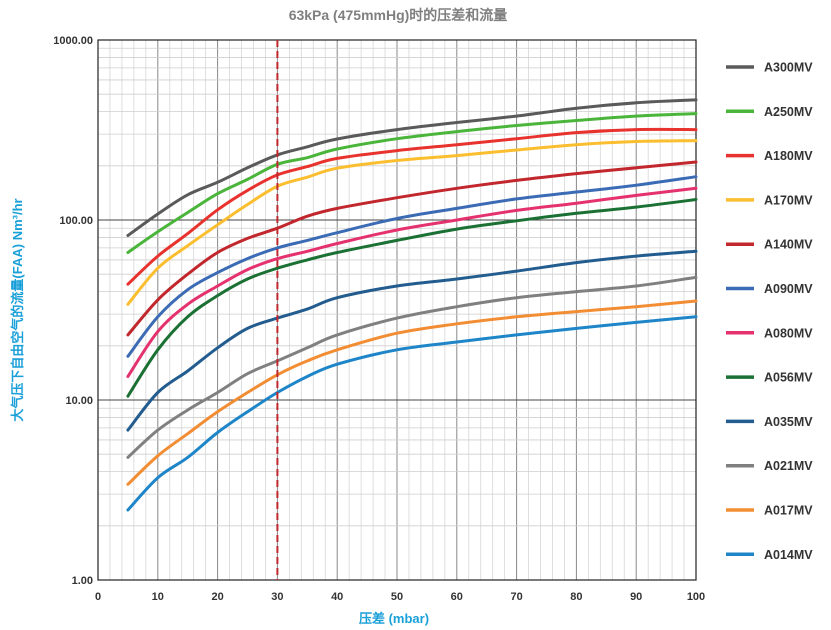 The width and height of the screenshot is (831, 630). Describe the element at coordinates (788, 156) in the screenshot. I see `legend-label-a180mv: A180MV` at that location.